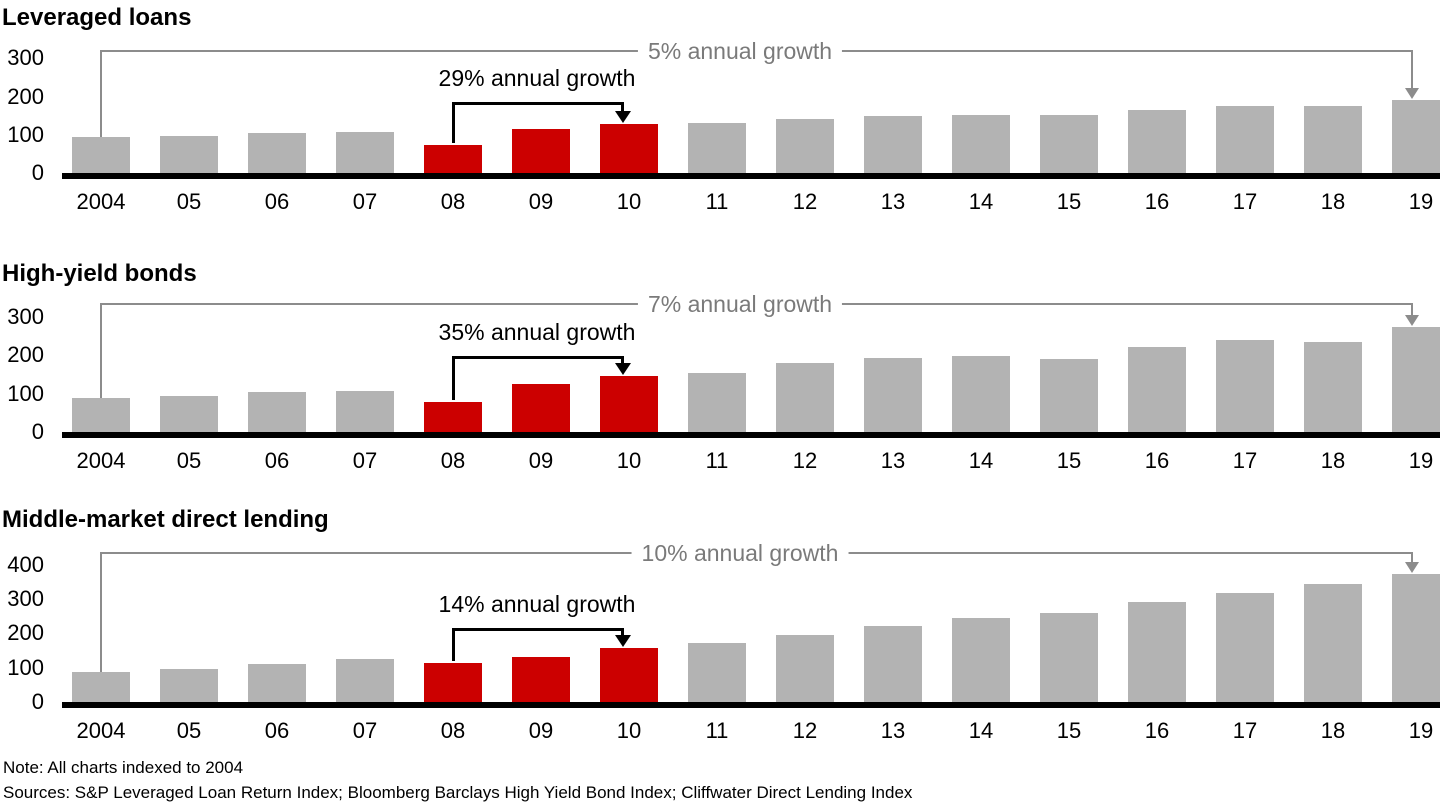 The height and width of the screenshot is (810, 1440). I want to click on chart-title: High-yield bonds, so click(99, 273).